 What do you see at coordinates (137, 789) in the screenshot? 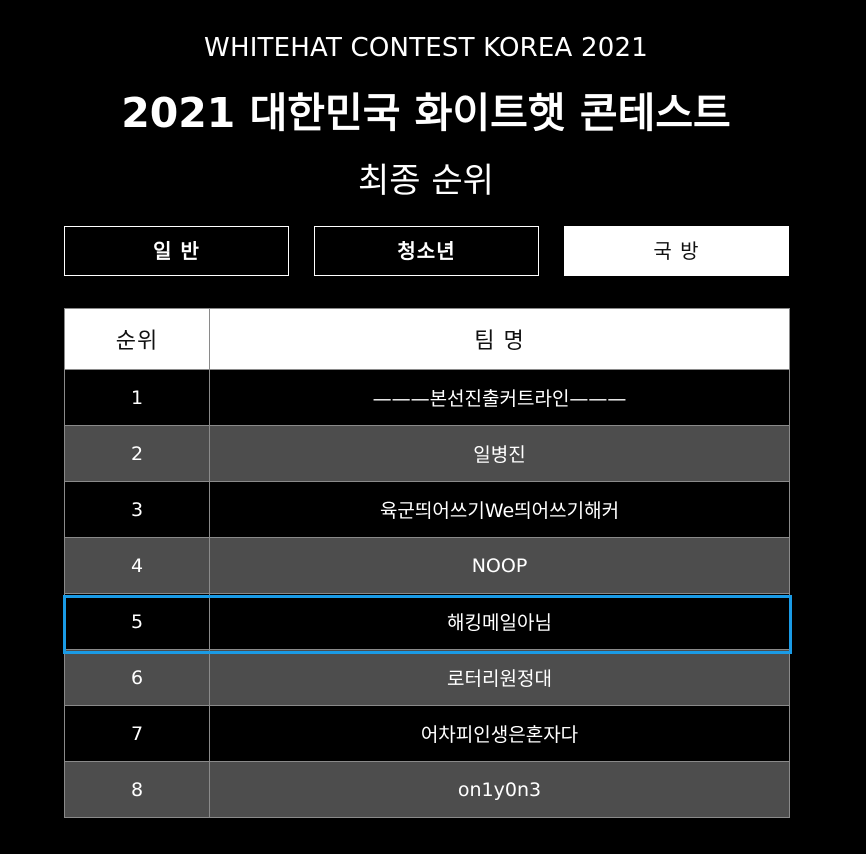
I see `rank-cell: 8` at bounding box center [137, 789].